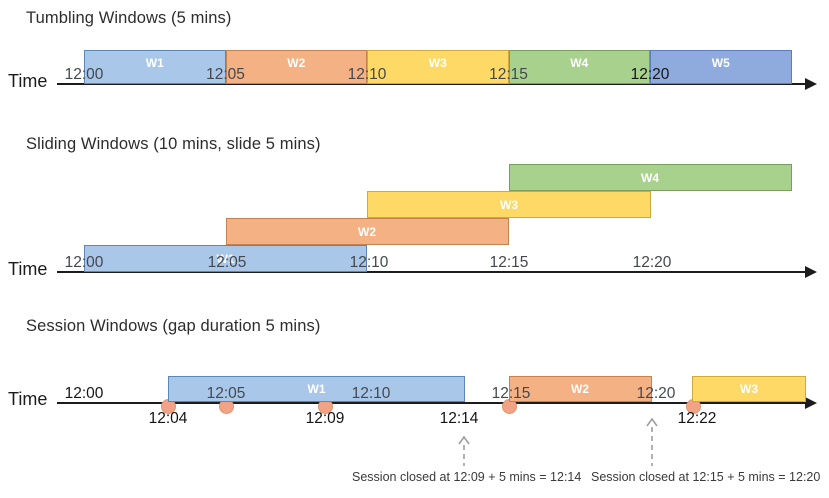 The image size is (829, 498). I want to click on sliding-tick: 12:05, so click(227, 262).